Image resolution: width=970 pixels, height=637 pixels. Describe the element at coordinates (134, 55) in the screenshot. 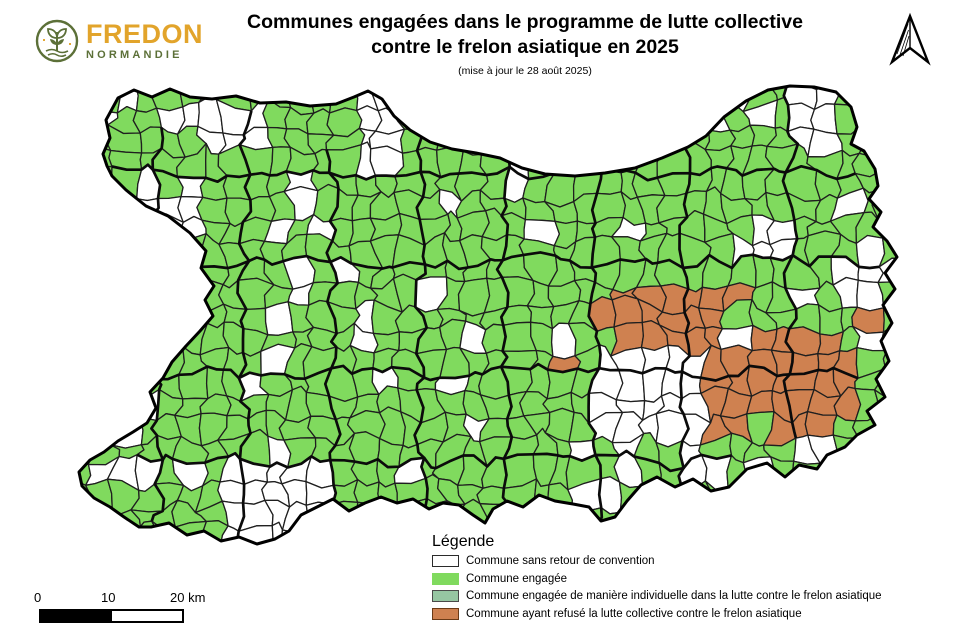

I see `logo-region-text: NORMANDIE` at that location.